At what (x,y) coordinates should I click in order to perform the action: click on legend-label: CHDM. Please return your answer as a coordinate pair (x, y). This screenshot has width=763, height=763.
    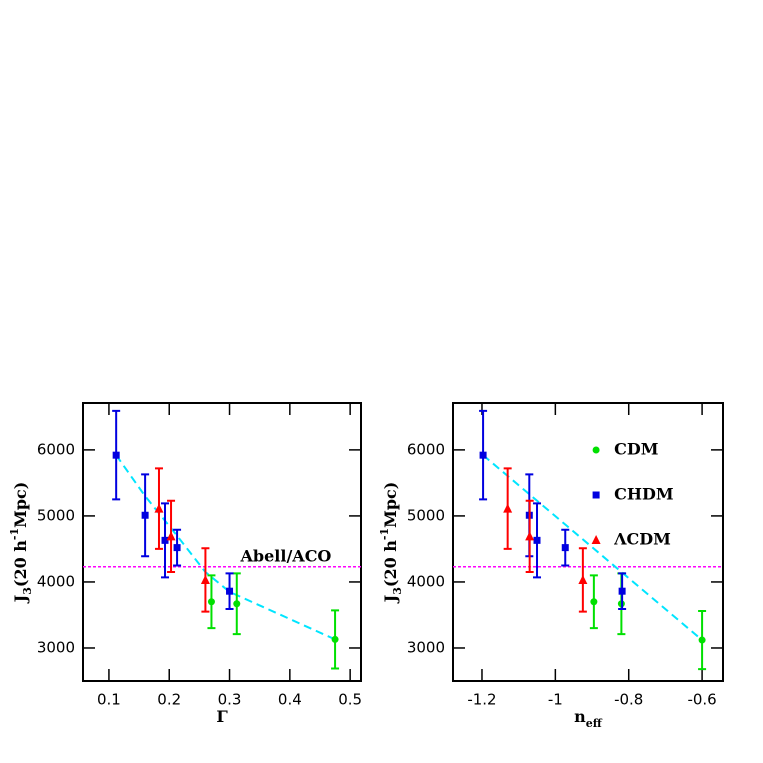
    Looking at the image, I should click on (643, 494).